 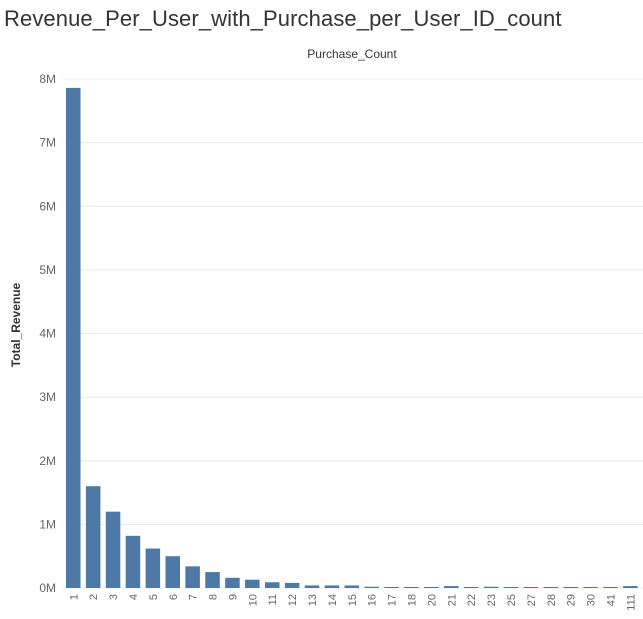 I want to click on x-tick-label: 4, so click(x=134, y=597).